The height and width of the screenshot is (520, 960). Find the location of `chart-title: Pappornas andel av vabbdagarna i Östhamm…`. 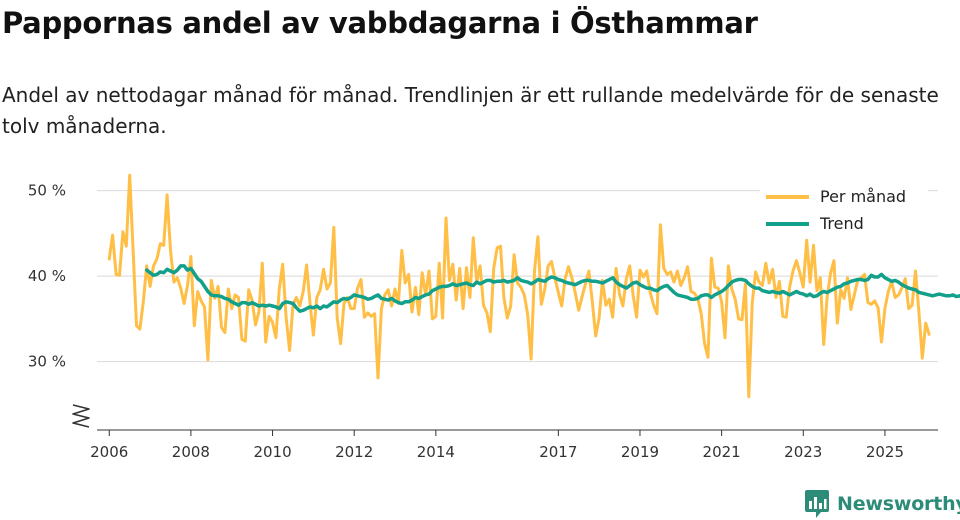

chart-title: Pappornas andel av vabbdagarna i Östhamm… is located at coordinates (380, 23).